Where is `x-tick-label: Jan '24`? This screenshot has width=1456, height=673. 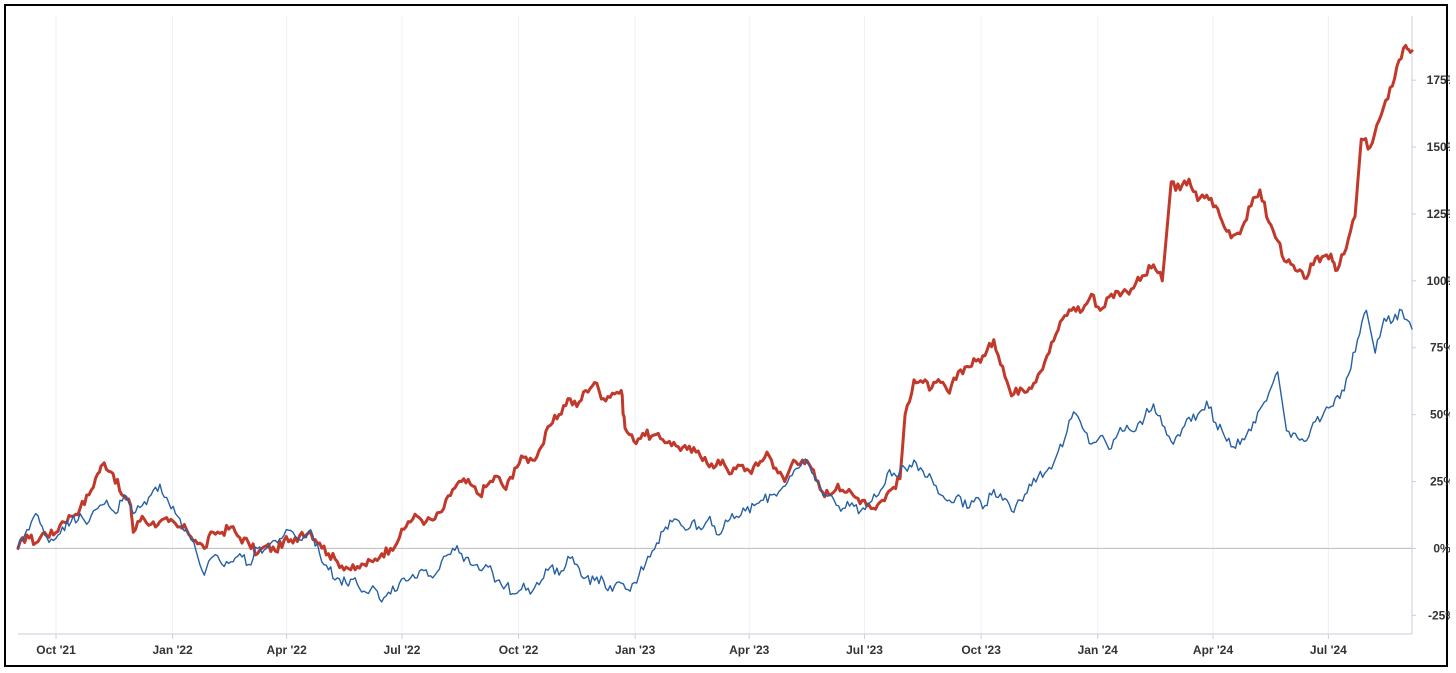 x-tick-label: Jan '24 is located at coordinates (1098, 650).